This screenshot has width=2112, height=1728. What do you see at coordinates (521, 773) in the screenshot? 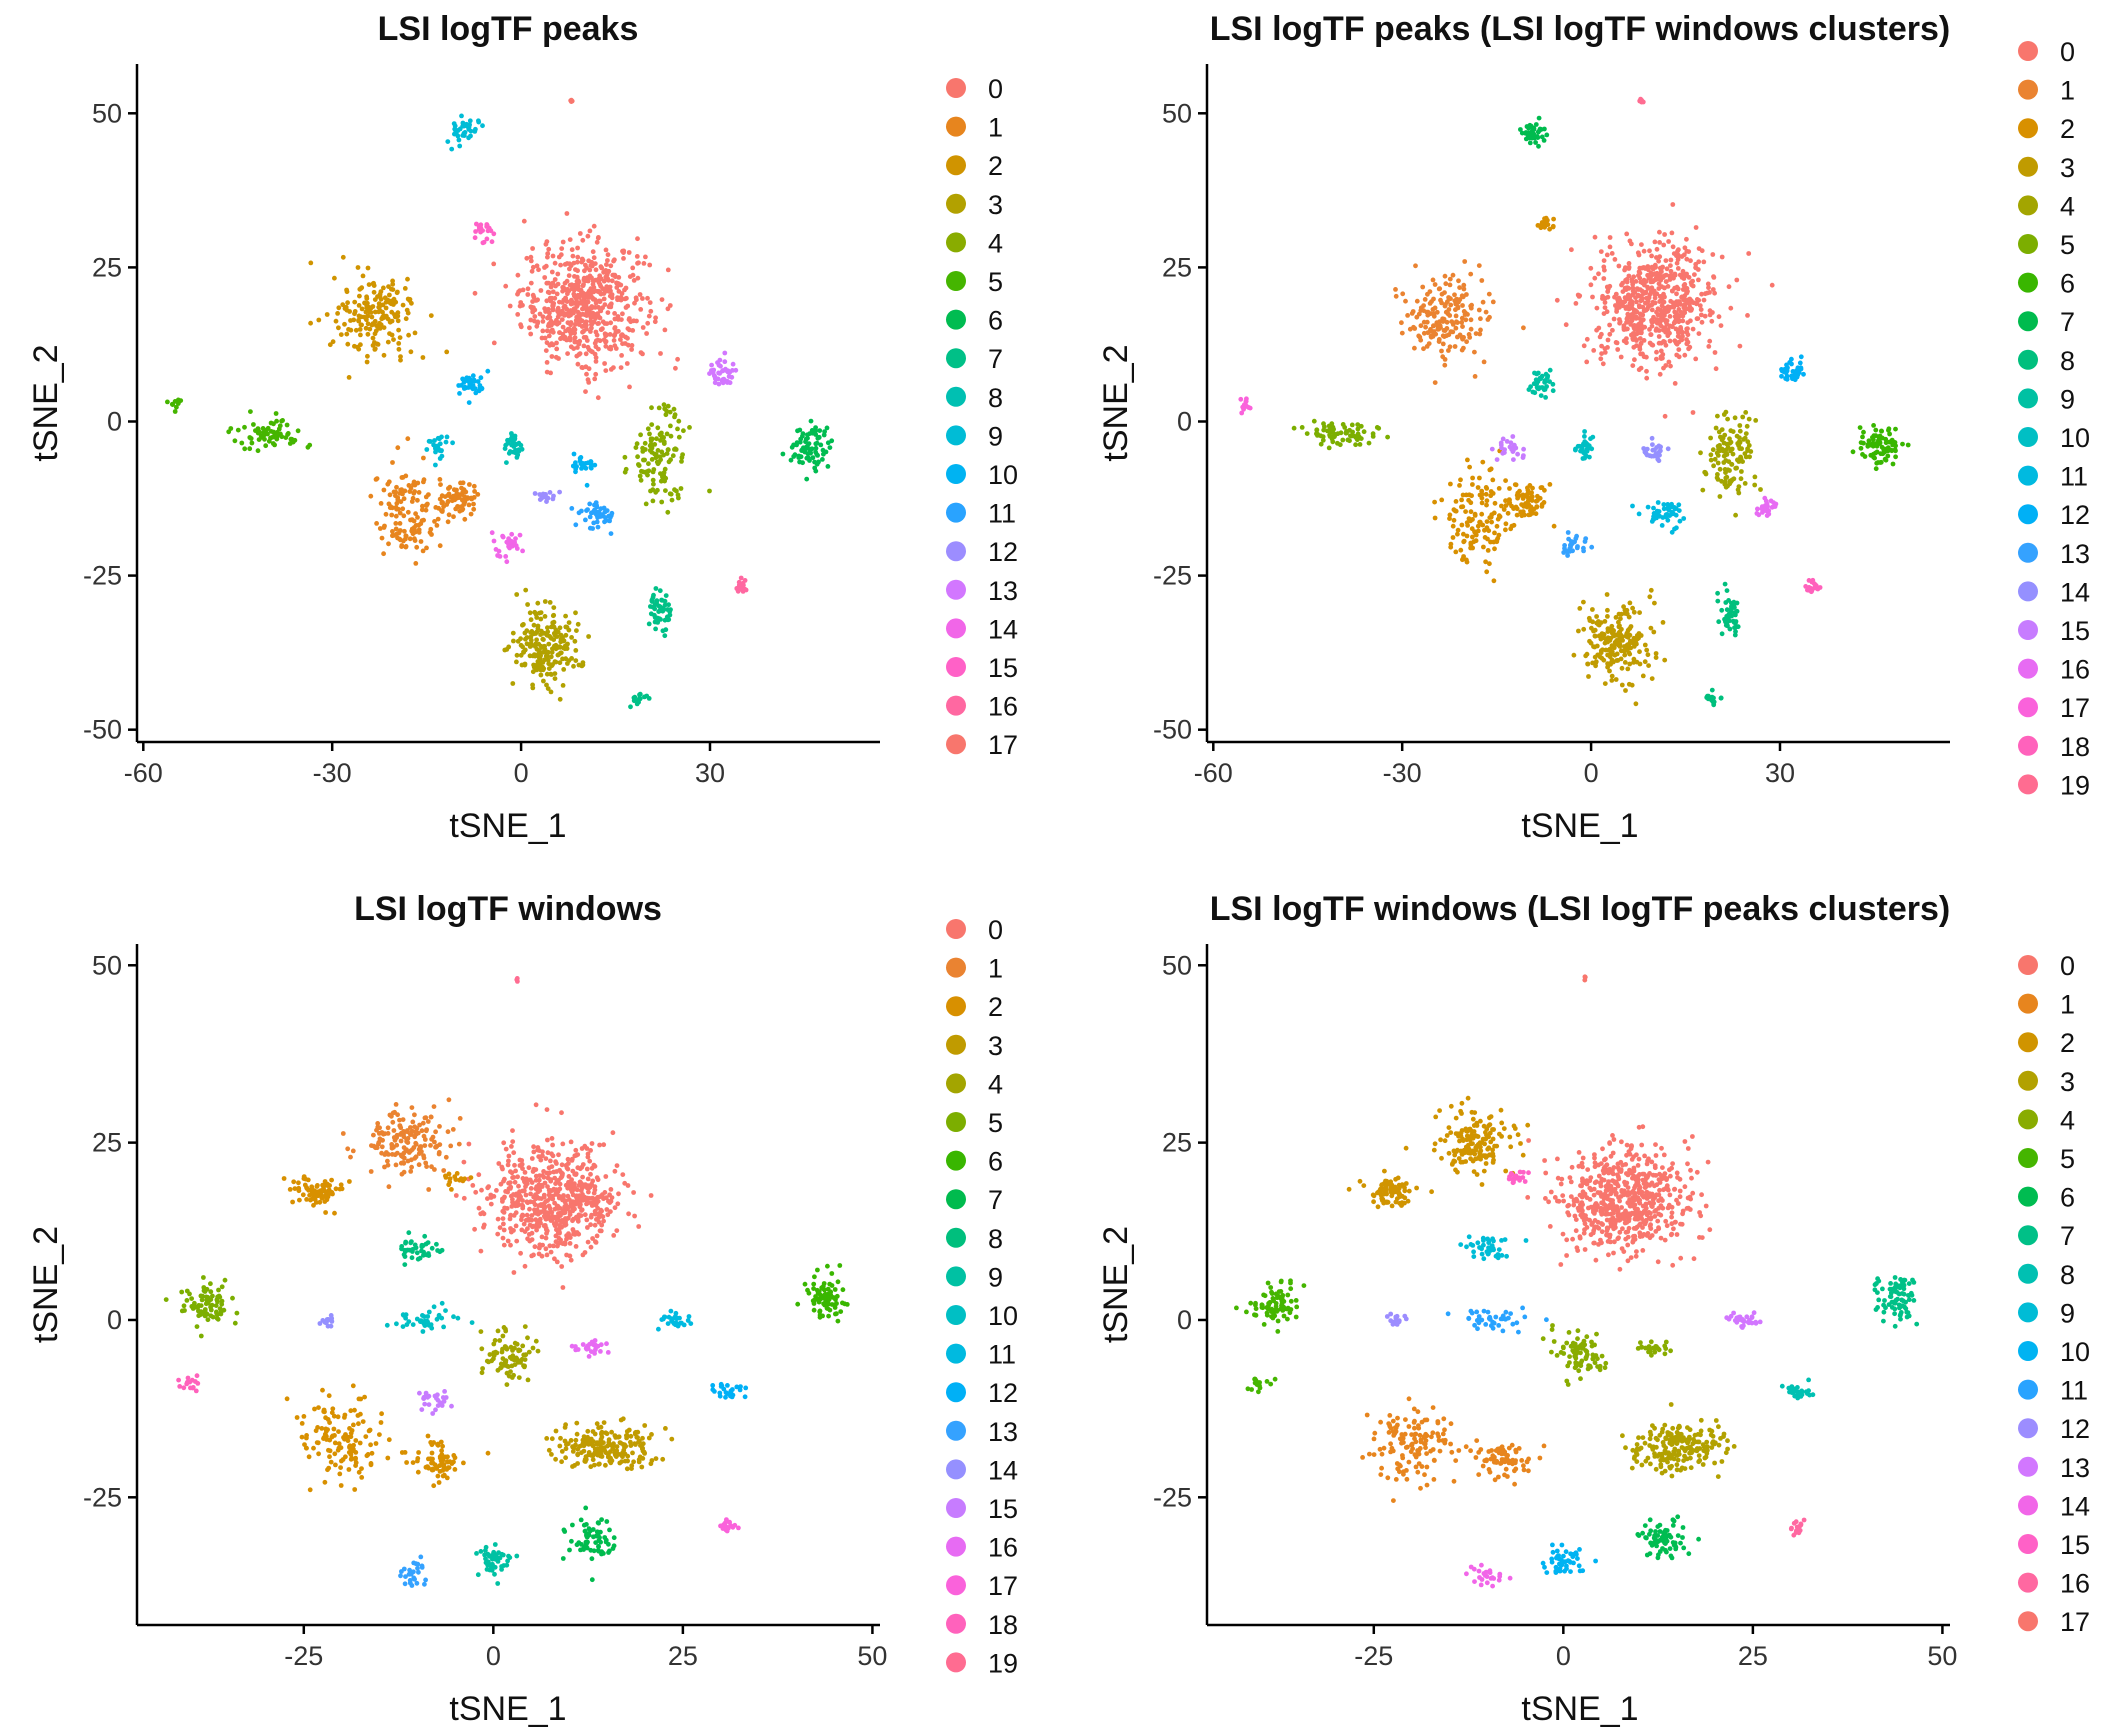
I see `x-tick-label: 0` at bounding box center [521, 773].